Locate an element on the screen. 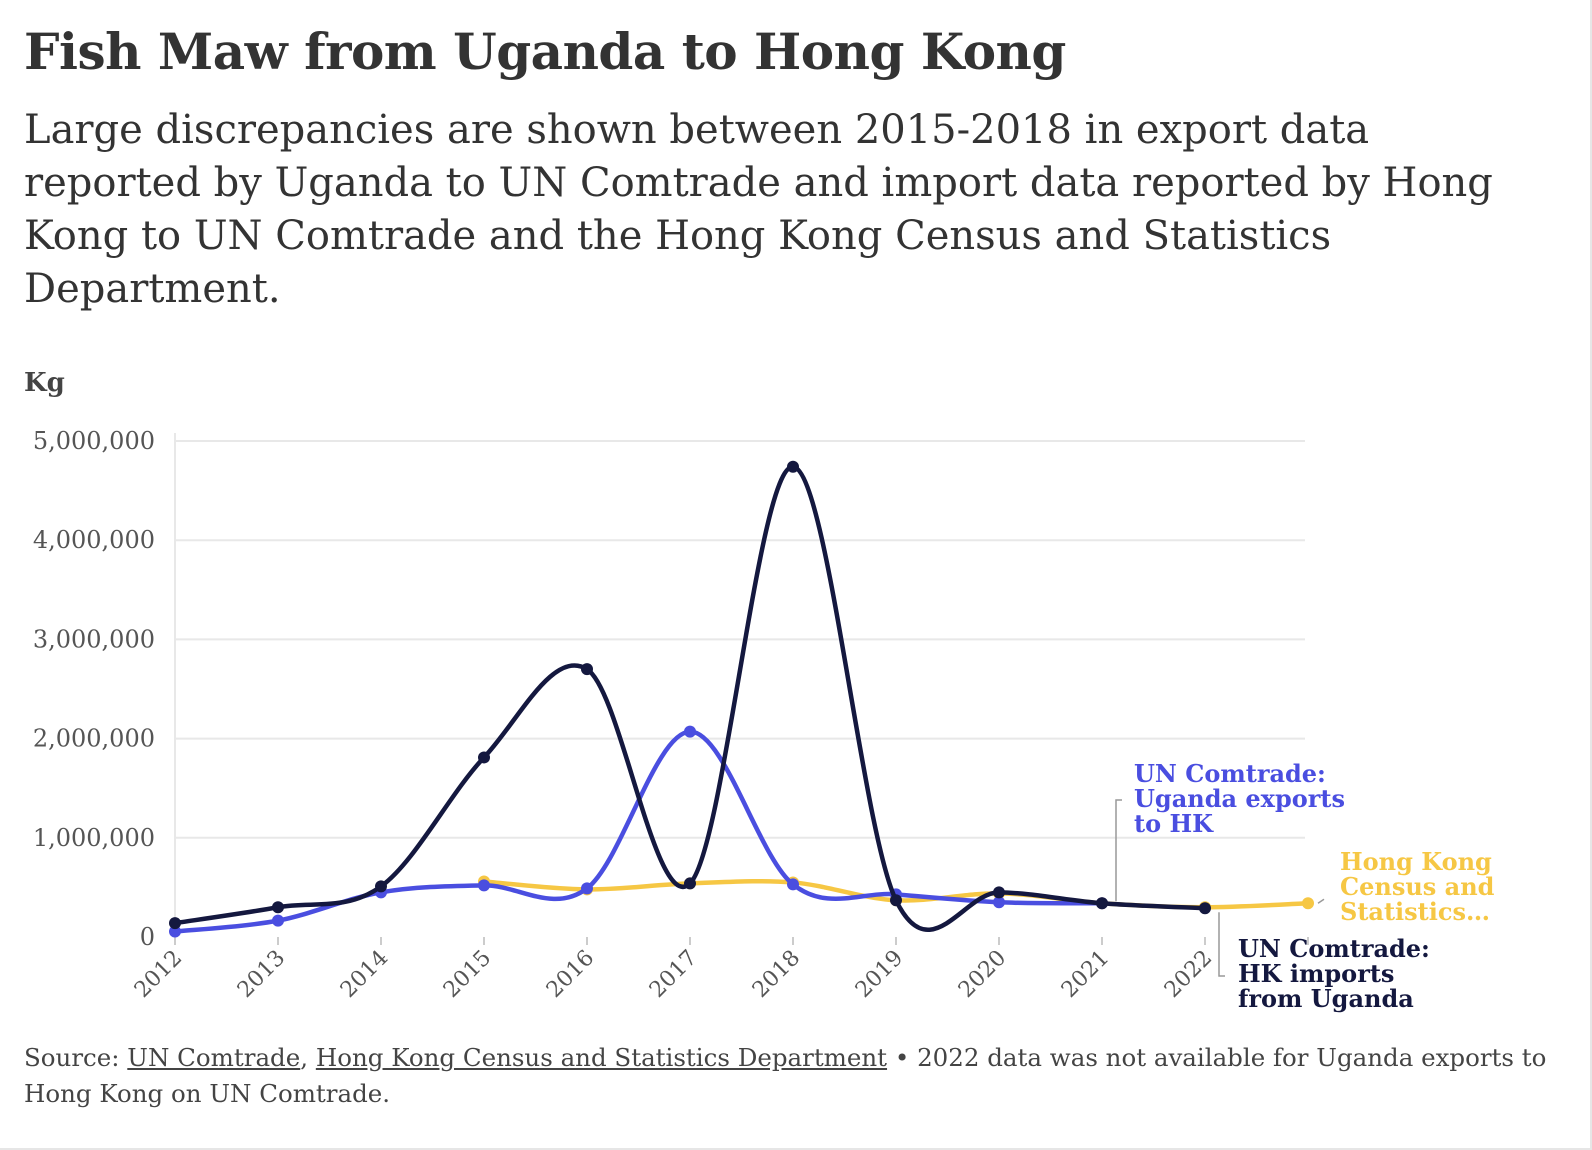 This screenshot has height=1150, width=1592. source-prefix: Source: is located at coordinates (76, 1057).